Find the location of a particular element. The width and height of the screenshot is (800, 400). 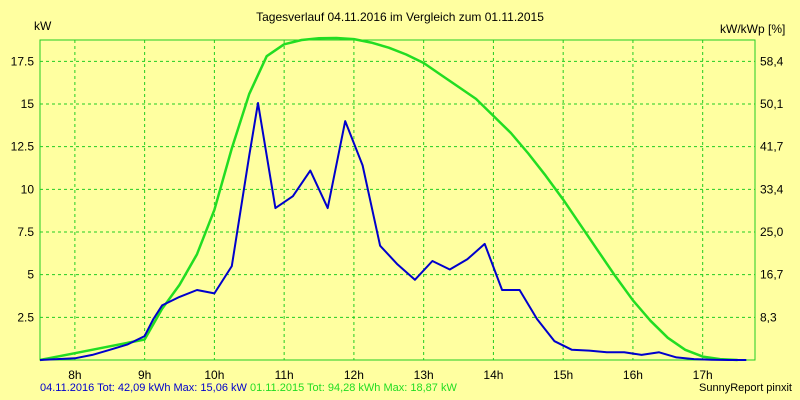

x-tick-label: 17h is located at coordinates (703, 375).